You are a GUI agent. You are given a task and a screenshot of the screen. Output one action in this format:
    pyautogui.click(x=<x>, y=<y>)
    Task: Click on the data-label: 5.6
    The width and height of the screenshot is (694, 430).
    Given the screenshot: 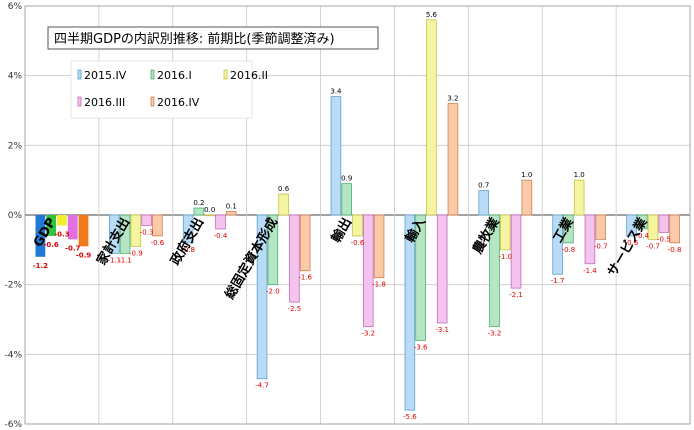 What is the action you would take?
    pyautogui.click(x=432, y=15)
    